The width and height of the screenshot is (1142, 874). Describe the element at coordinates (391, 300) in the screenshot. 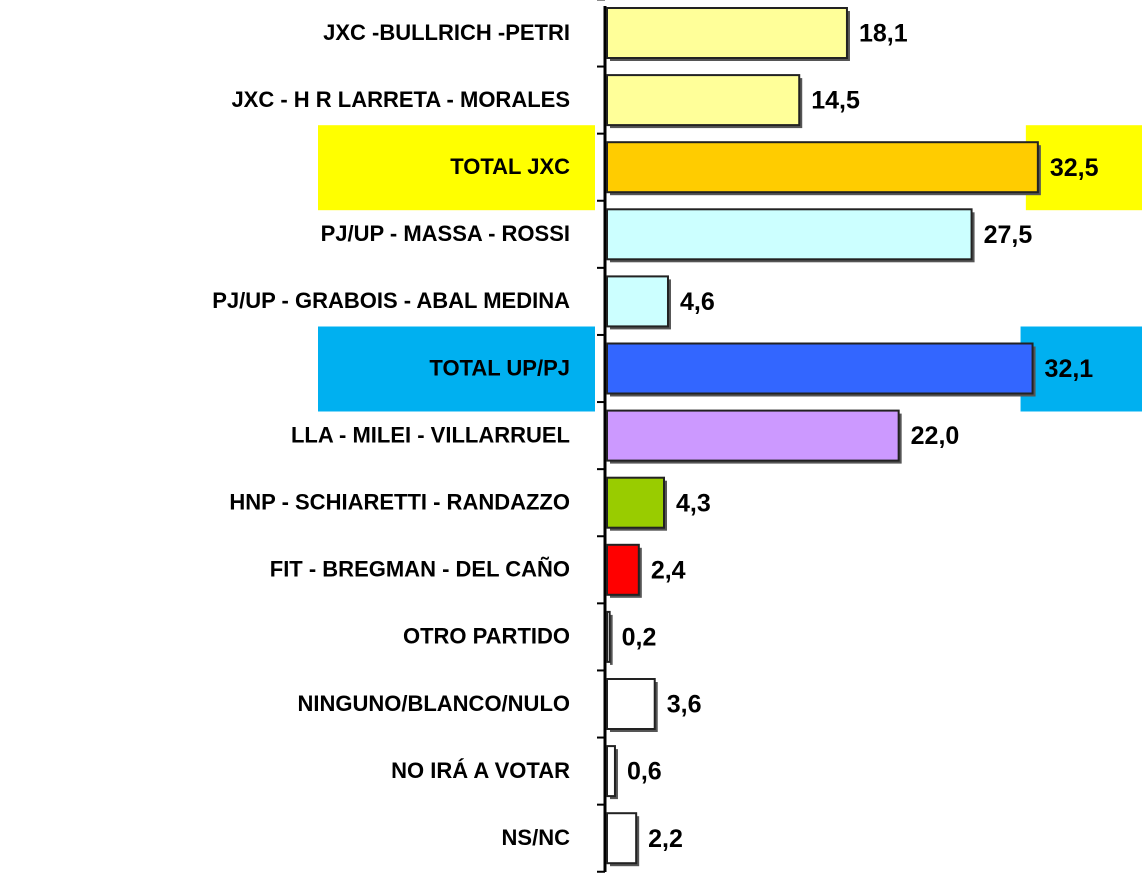

I see `category-label: PJ/UP - GRABOIS - ABAL MEDINA` at that location.